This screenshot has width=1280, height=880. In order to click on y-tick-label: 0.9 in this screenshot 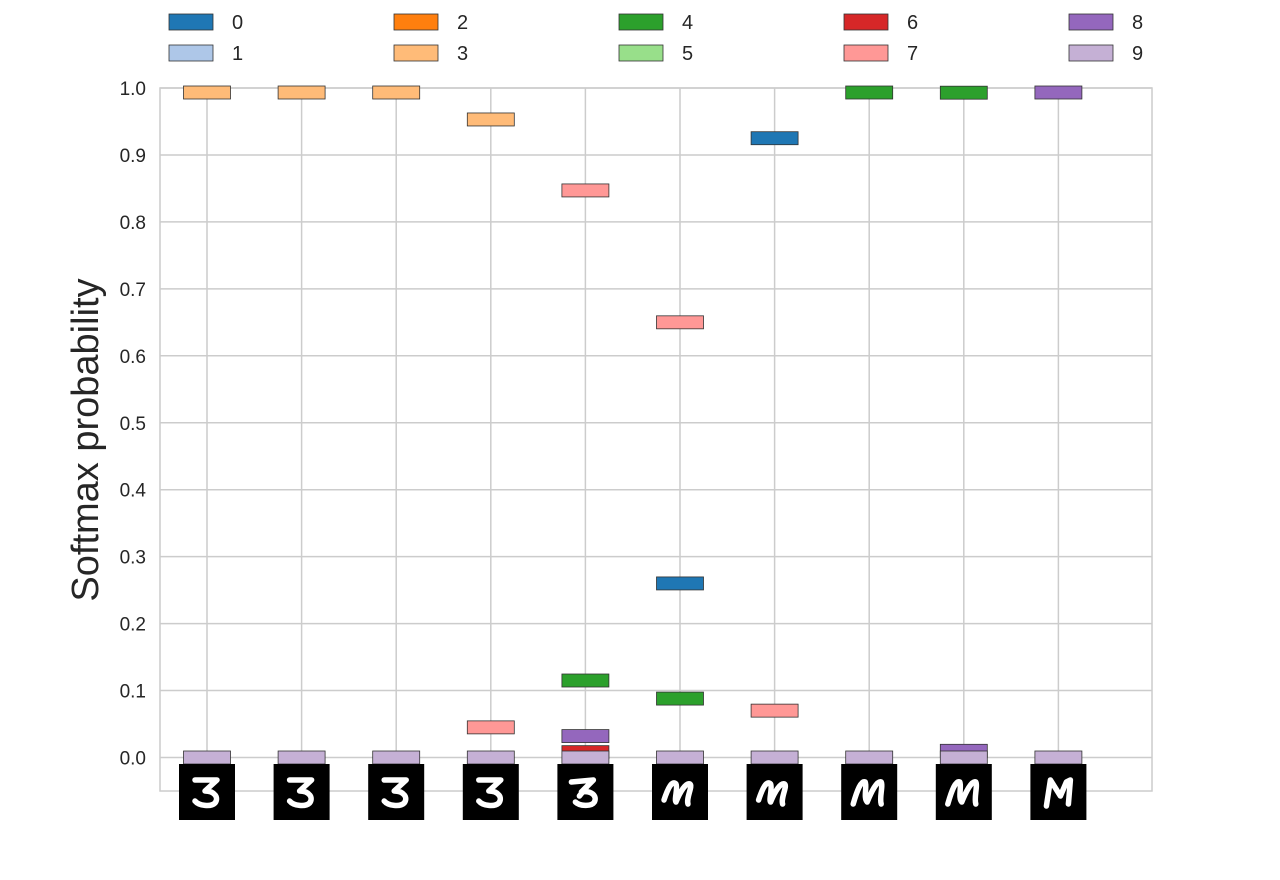, I will do `click(133, 156)`.